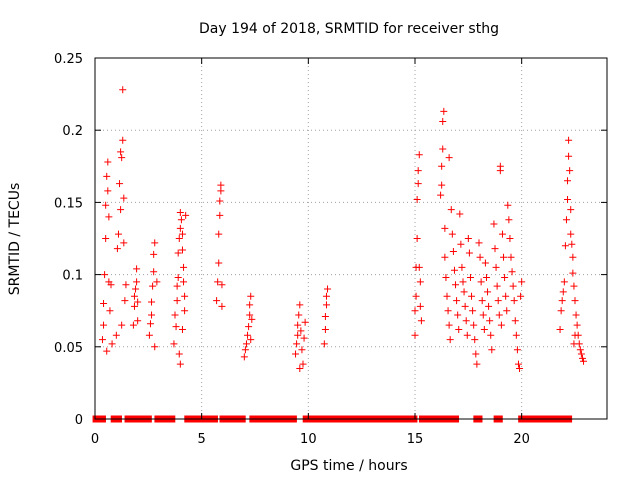 Image resolution: width=640 pixels, height=480 pixels. What do you see at coordinates (68, 59) in the screenshot?
I see `y-tick-label: 0.25` at bounding box center [68, 59].